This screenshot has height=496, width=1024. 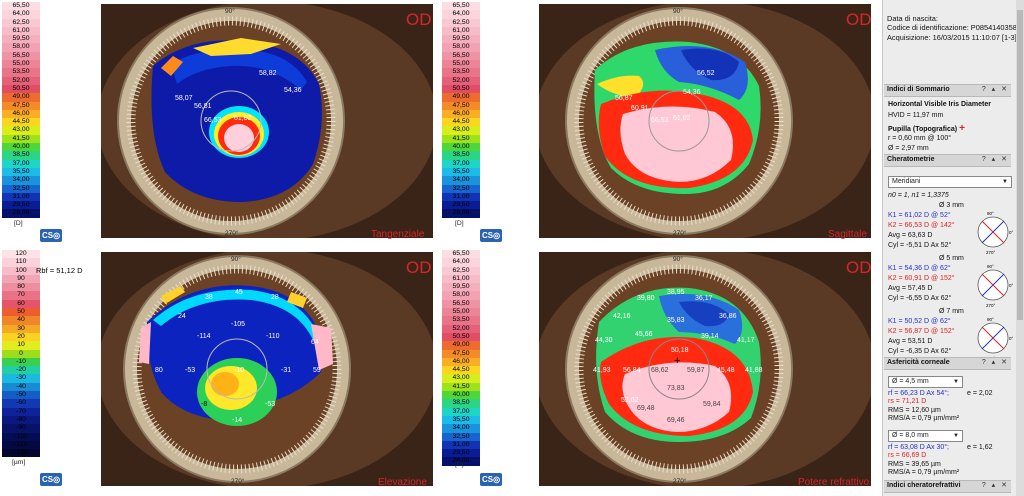 What do you see at coordinates (21, 304) in the screenshot?
I see `scale-cell: 60` at bounding box center [21, 304].